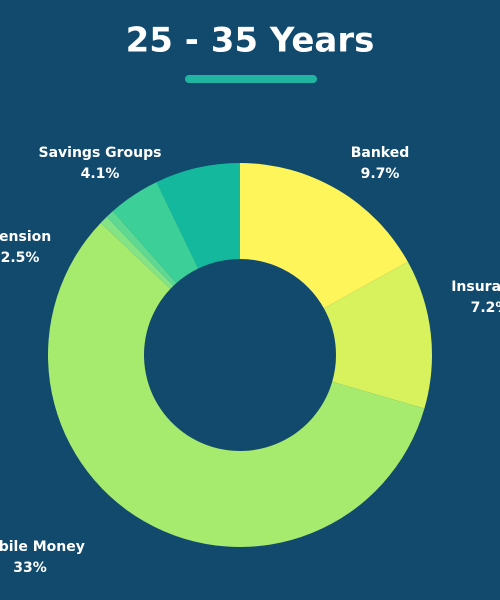  I want to click on slice-label: Pension, so click(25, 237).